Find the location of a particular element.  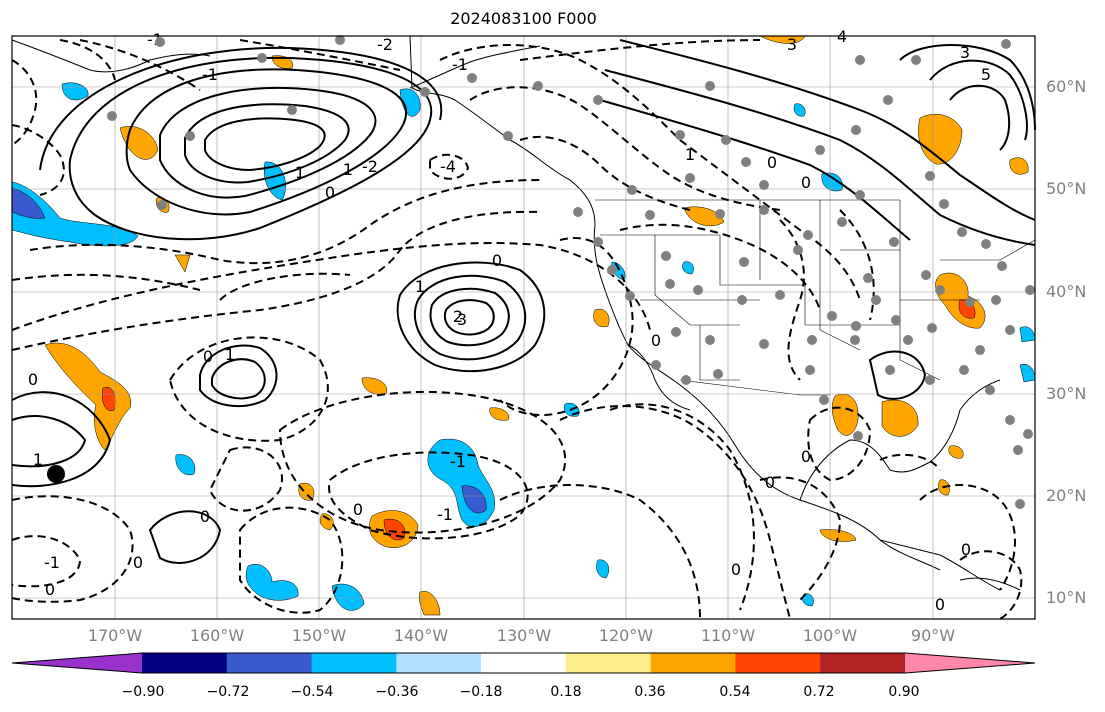

colorbar-tick-label: 0.18 is located at coordinates (566, 692).